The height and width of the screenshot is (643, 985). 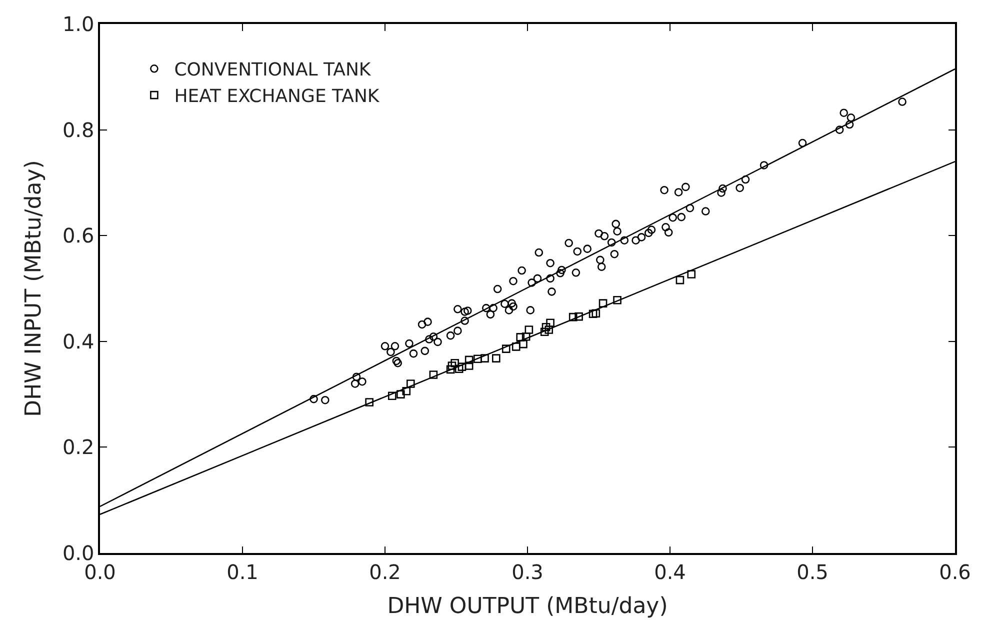 I want to click on y-tick-label: 0.4, so click(x=78, y=341).